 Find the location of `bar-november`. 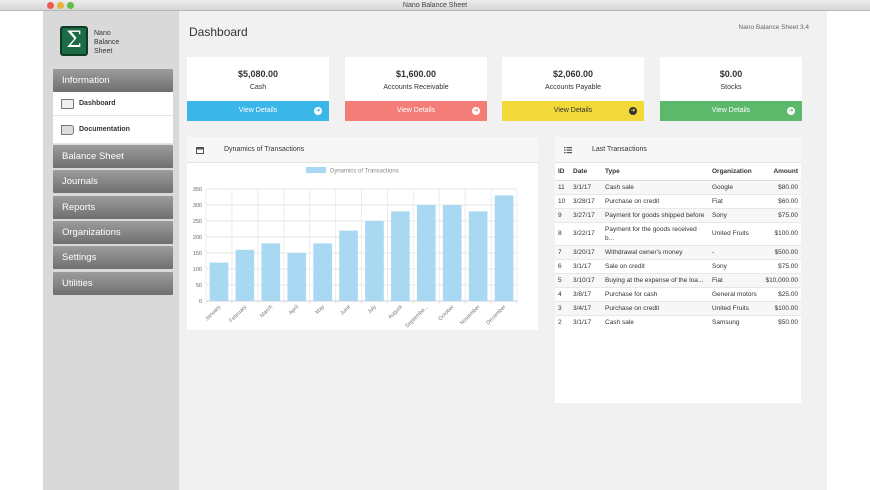

bar-november is located at coordinates (478, 256).